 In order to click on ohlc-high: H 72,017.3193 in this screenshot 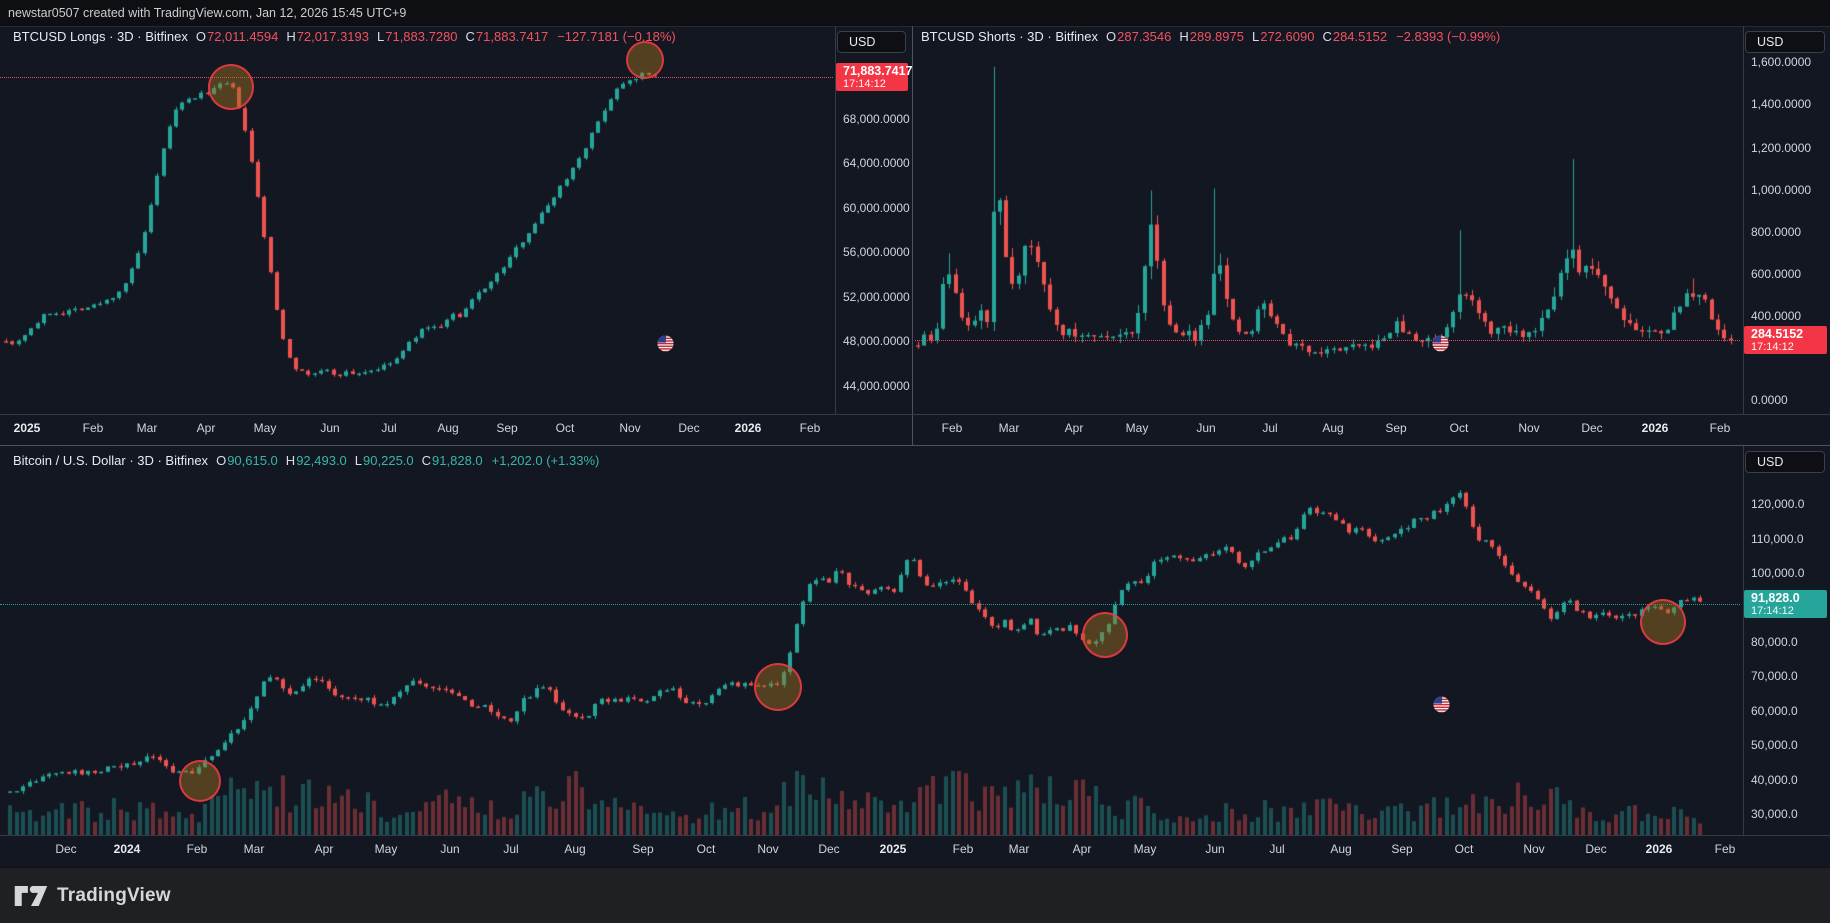, I will do `click(327, 36)`.